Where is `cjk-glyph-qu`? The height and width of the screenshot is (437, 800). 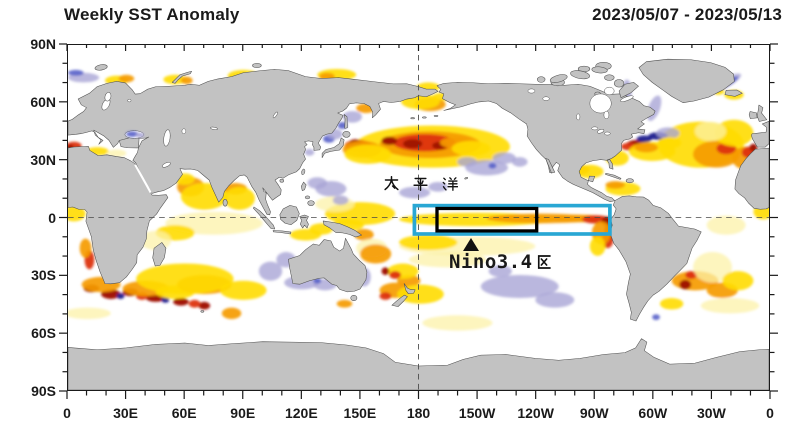
cjk-glyph-qu is located at coordinates (544, 262).